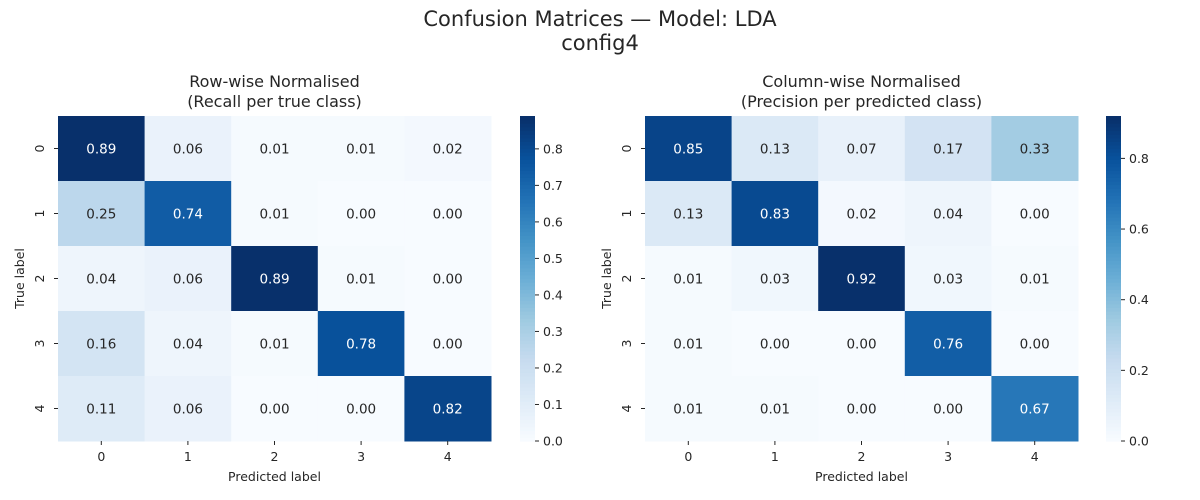 This screenshot has height=500, width=1200. Describe the element at coordinates (1035, 456) in the screenshot. I see `x-tick-label: 4` at that location.